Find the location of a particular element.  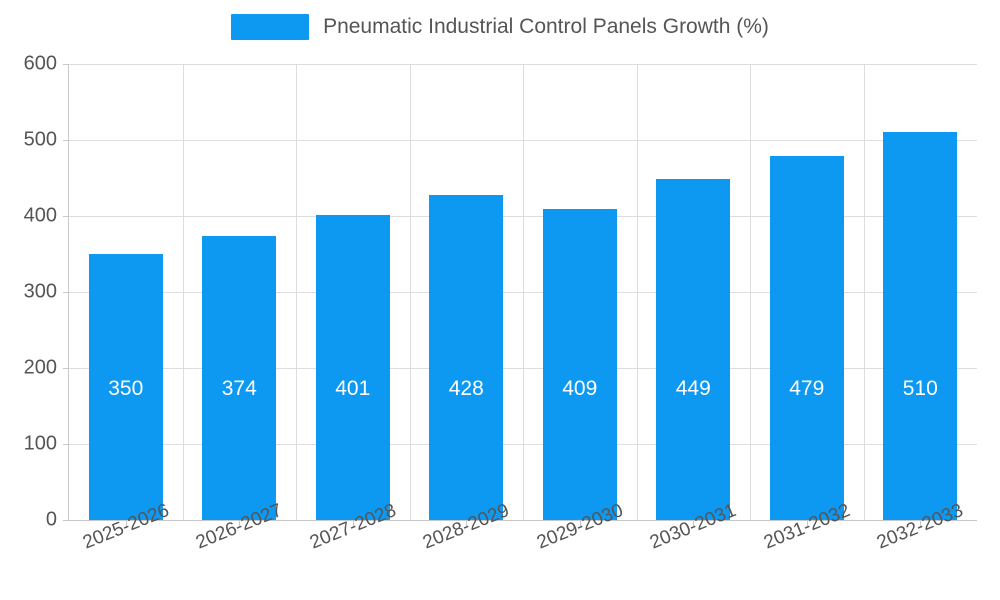

bar-group: 449 2030-2031 is located at coordinates (694, 308).